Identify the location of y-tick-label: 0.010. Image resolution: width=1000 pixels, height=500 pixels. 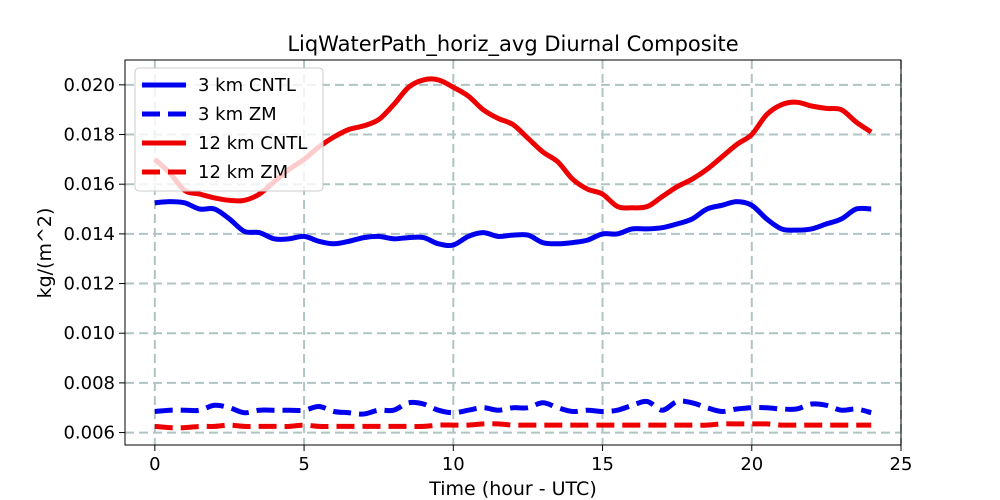
(89, 333).